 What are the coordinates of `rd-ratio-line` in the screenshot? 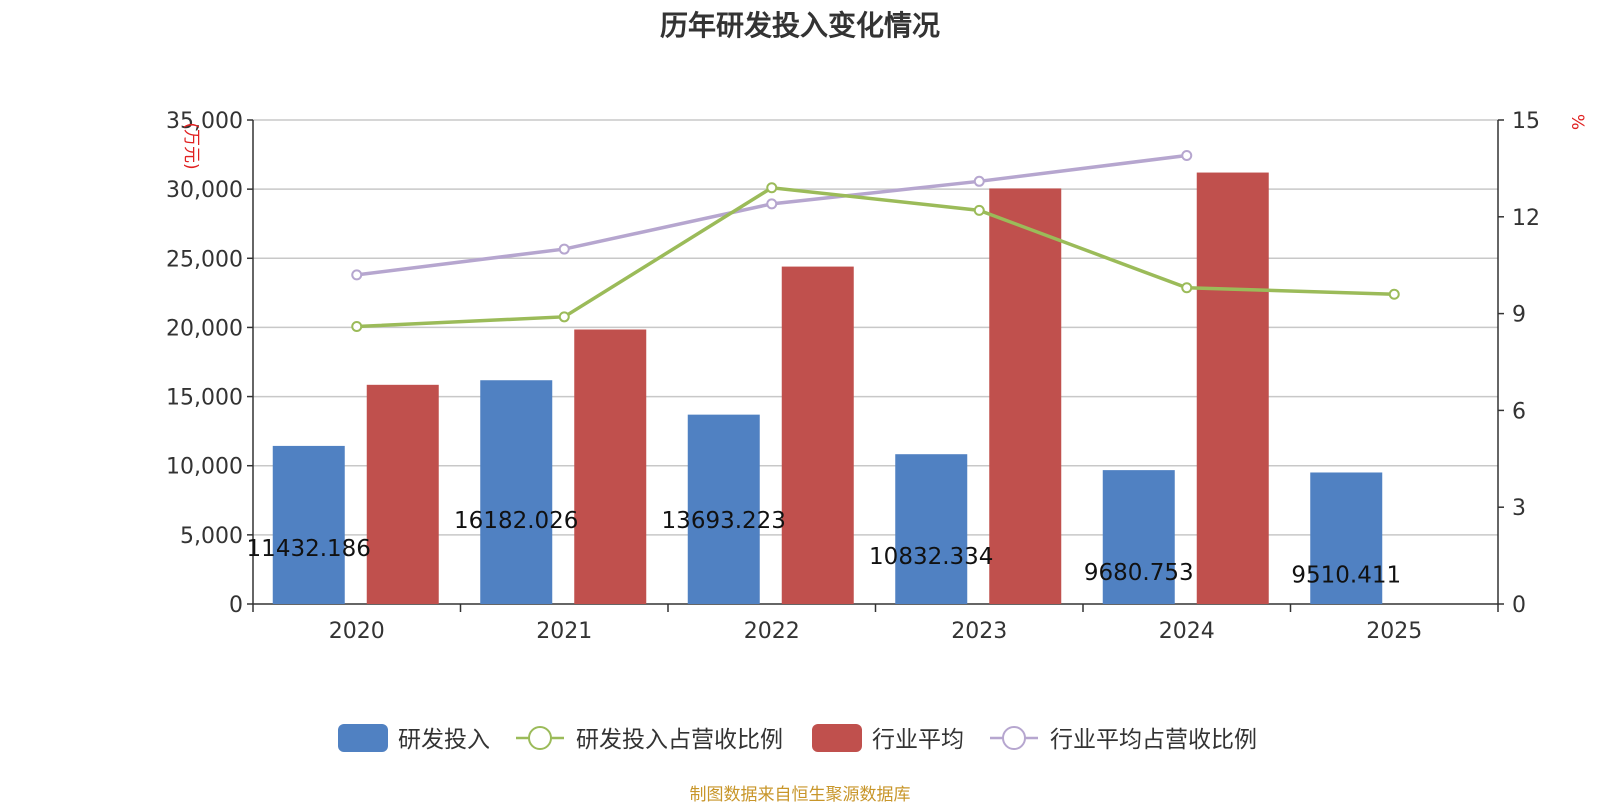 It's located at (875, 257).